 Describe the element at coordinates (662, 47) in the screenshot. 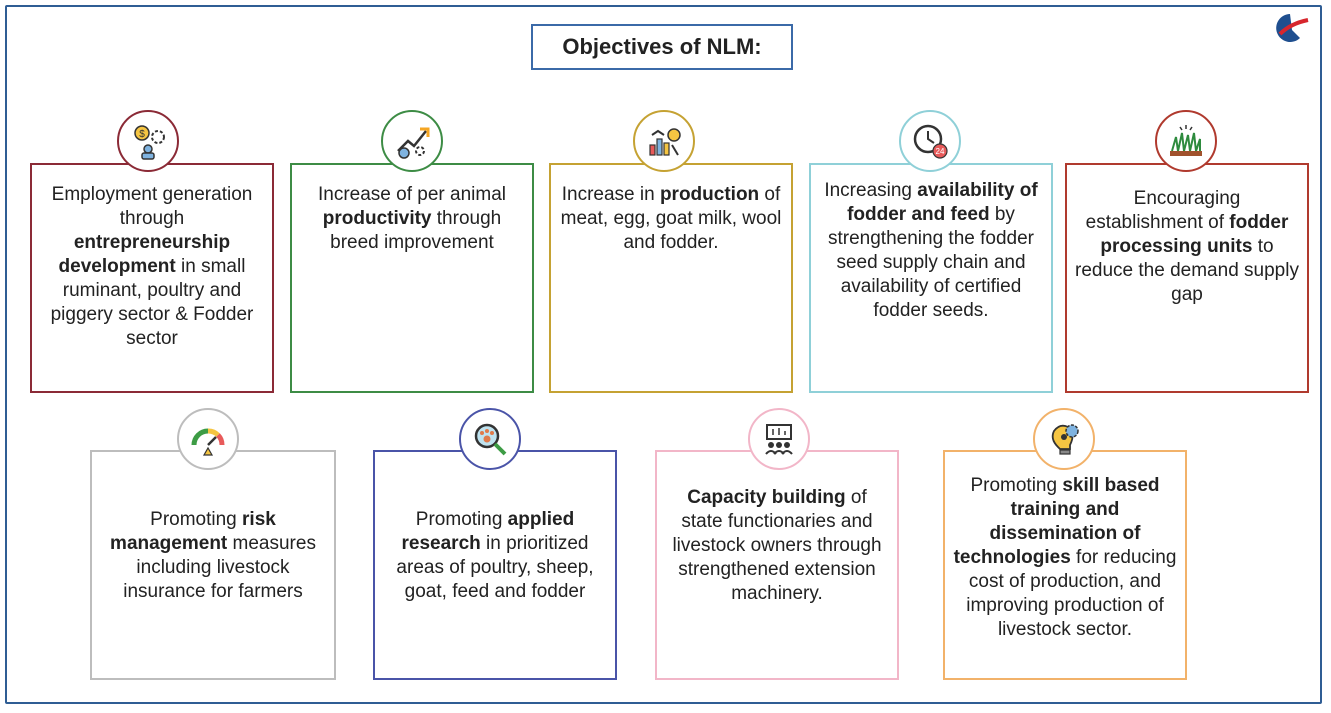

I see `page-title: Objectives of NLM:` at that location.